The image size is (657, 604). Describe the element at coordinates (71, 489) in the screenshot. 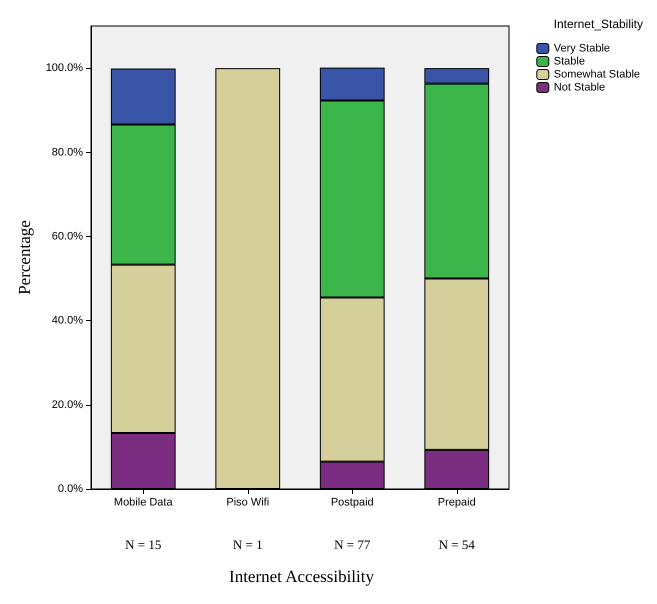

I see `y-tick-label: 0.0%` at that location.